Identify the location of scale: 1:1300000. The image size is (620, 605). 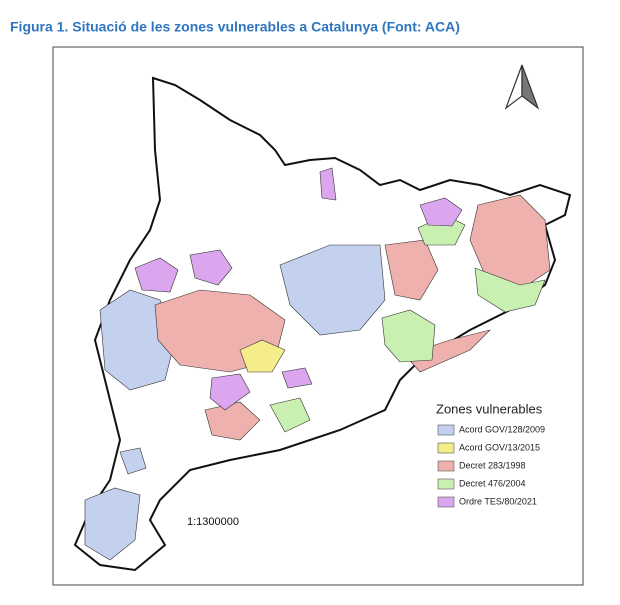
(213, 522).